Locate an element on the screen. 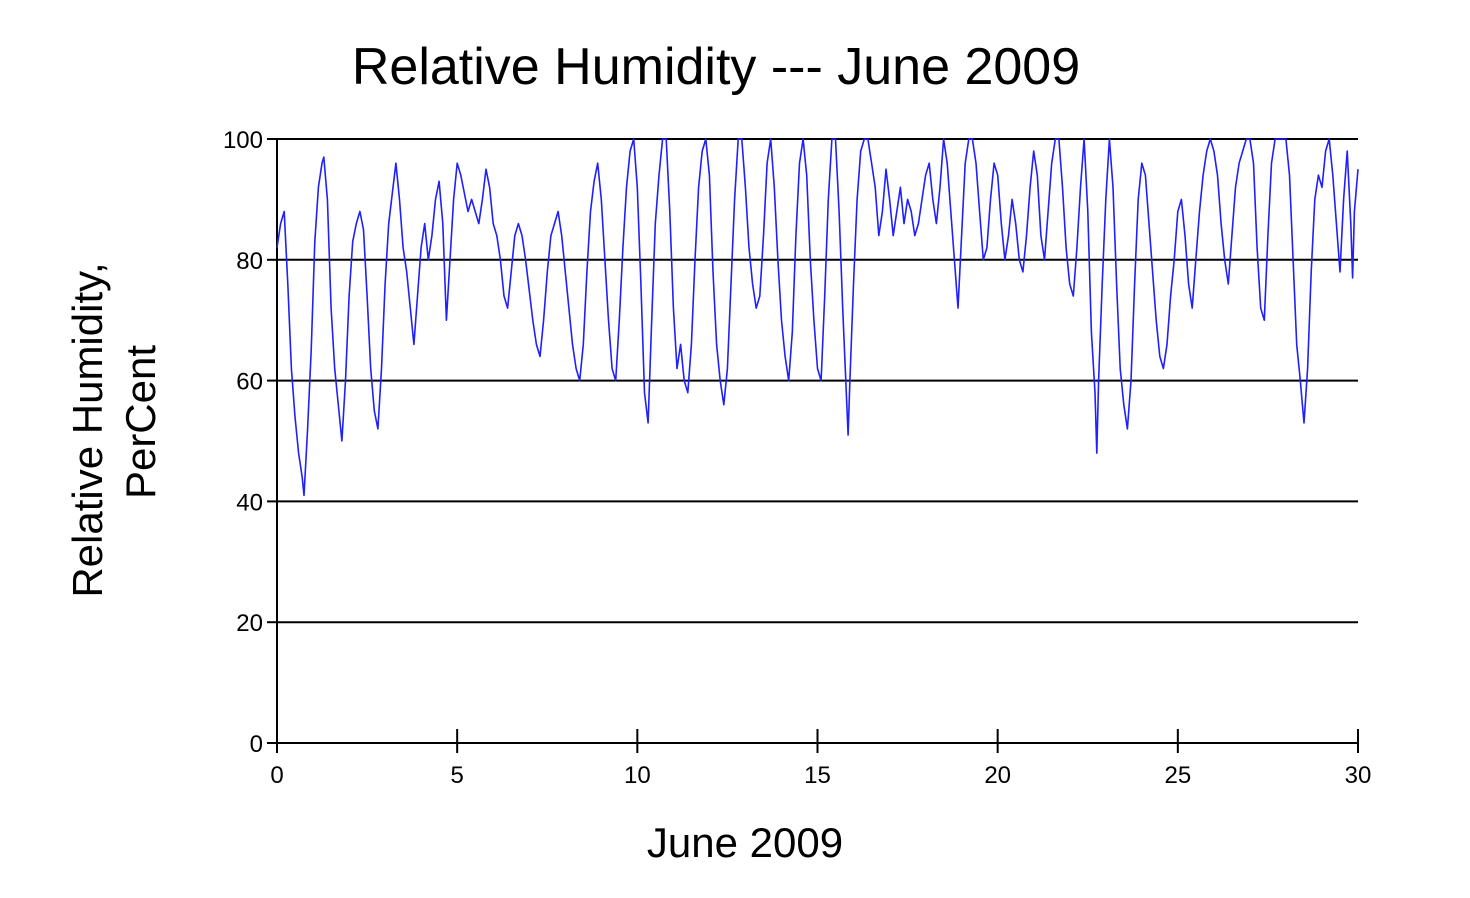 The width and height of the screenshot is (1470, 898). x-tick-label-20: 20 is located at coordinates (997, 775).